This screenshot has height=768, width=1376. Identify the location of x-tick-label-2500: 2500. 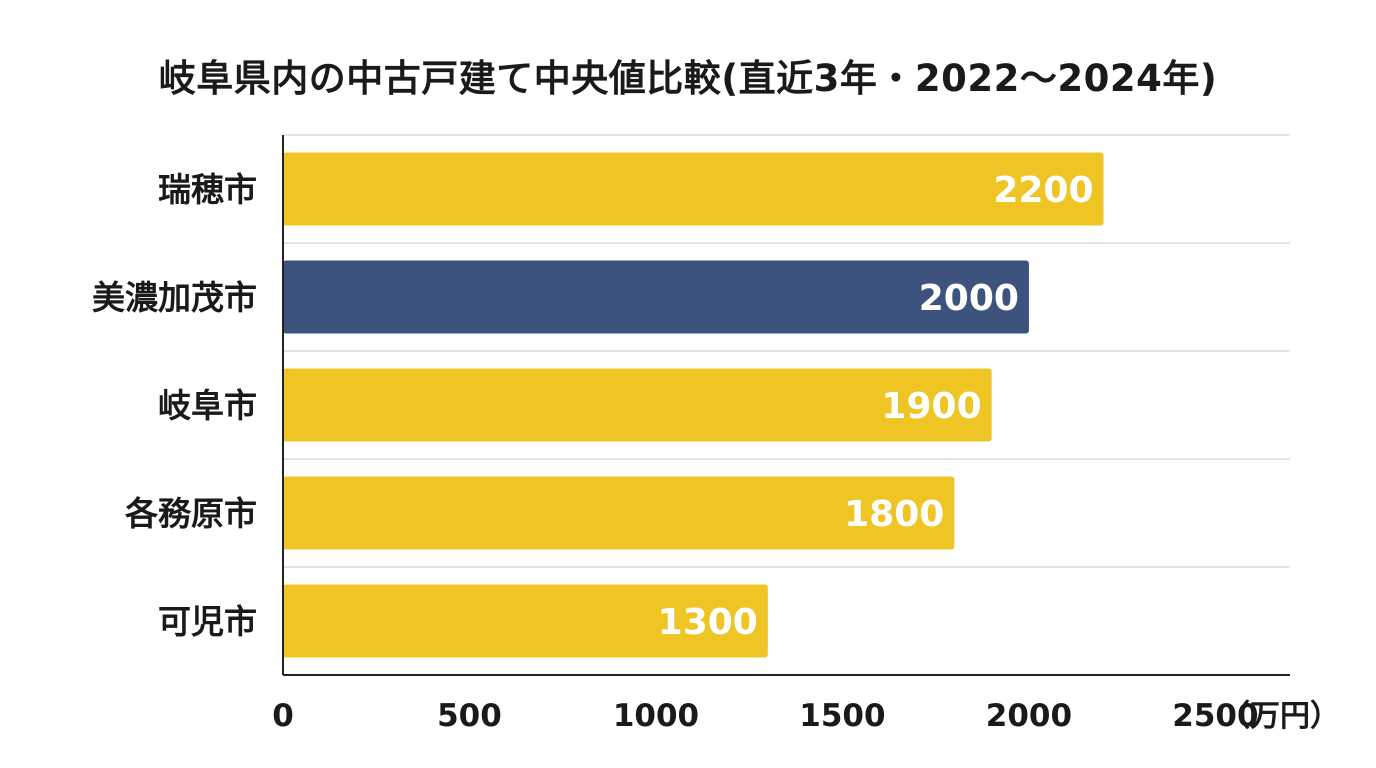
(1215, 716).